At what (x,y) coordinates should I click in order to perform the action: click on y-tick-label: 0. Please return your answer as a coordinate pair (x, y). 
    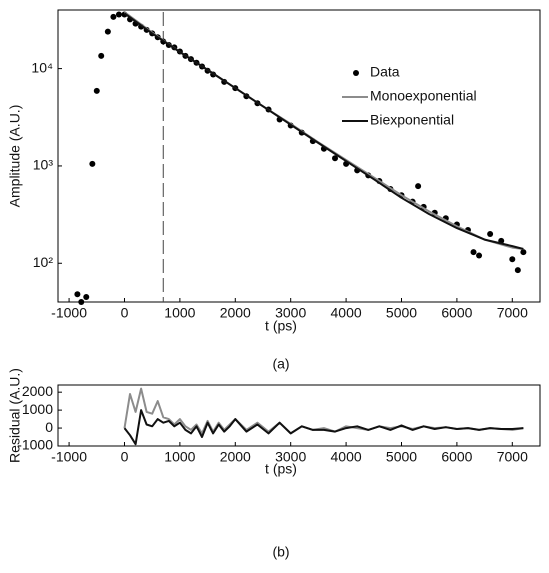
    Looking at the image, I should click on (49, 427).